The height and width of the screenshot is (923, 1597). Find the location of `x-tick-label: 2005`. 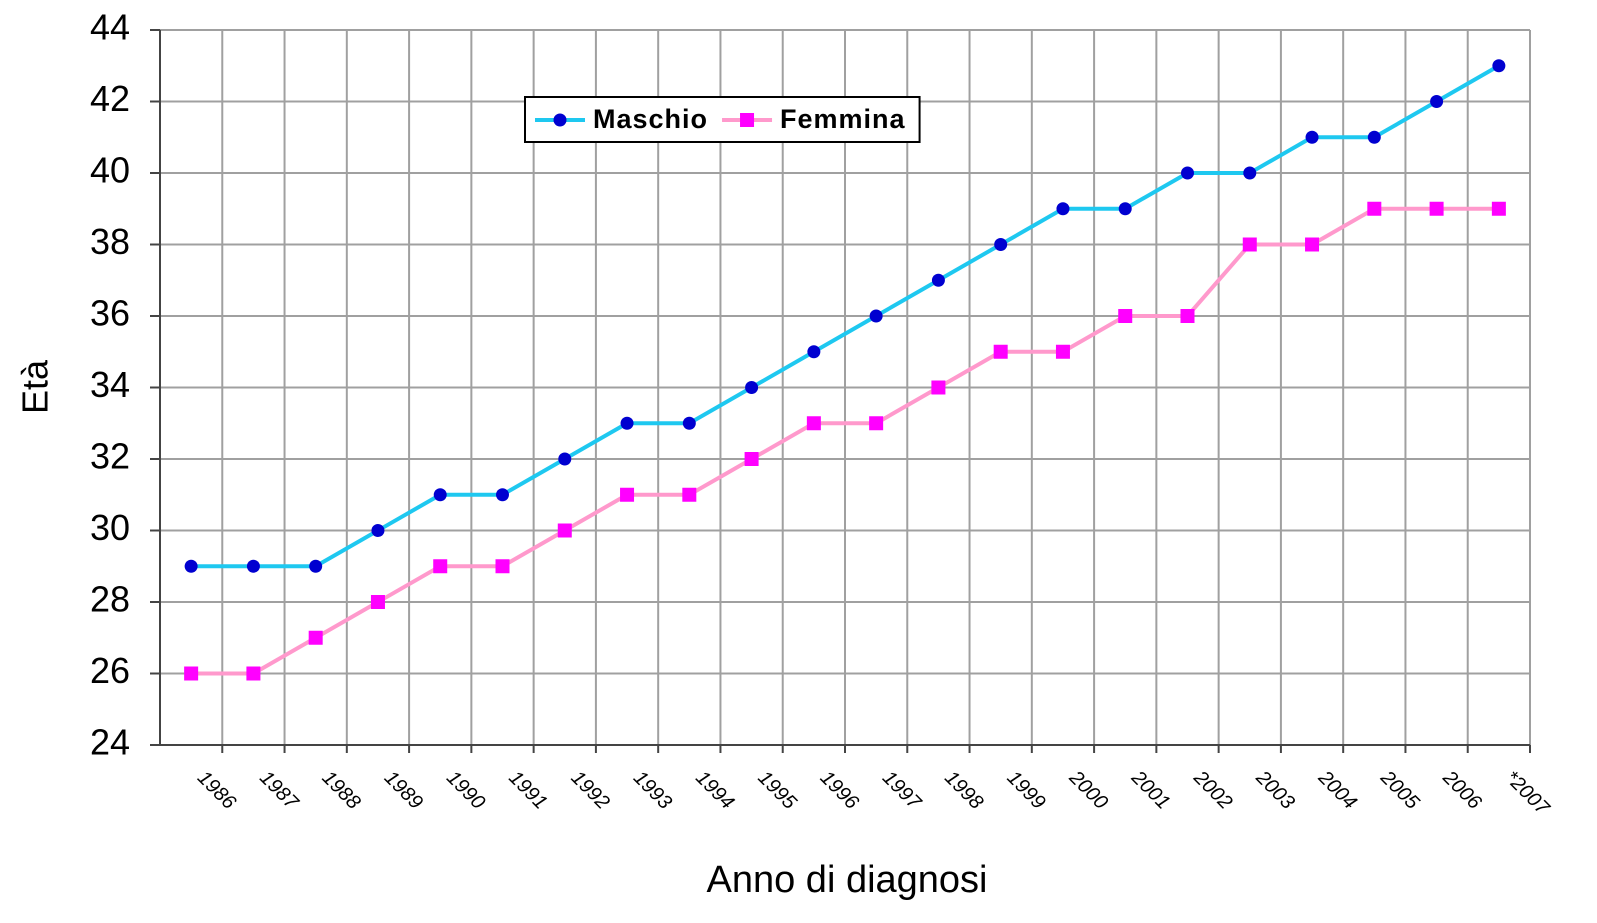

x-tick-label: 2005 is located at coordinates (1399, 790).